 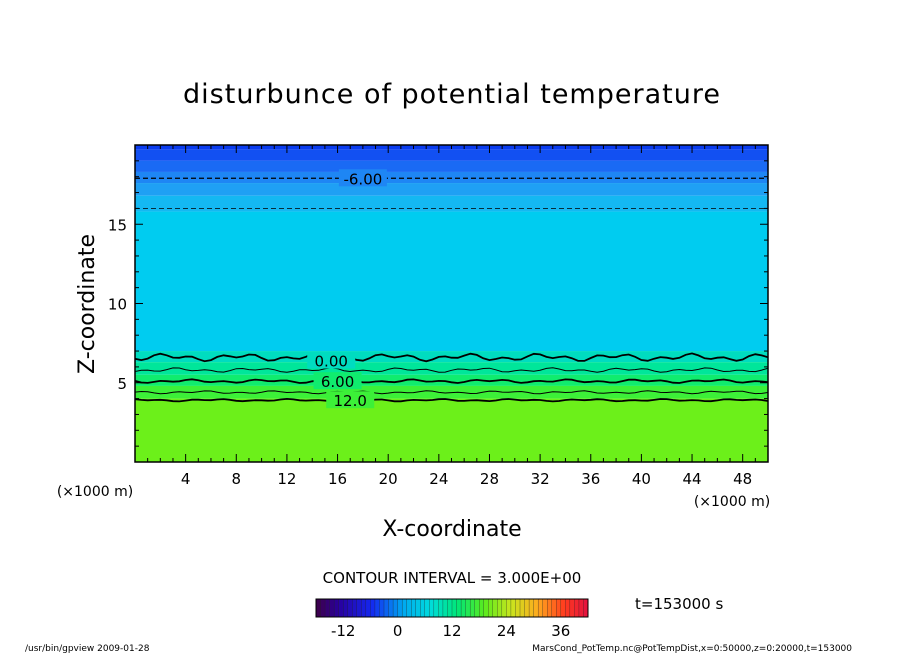 I want to click on colorbar-tick-label: 36, so click(x=560, y=631).